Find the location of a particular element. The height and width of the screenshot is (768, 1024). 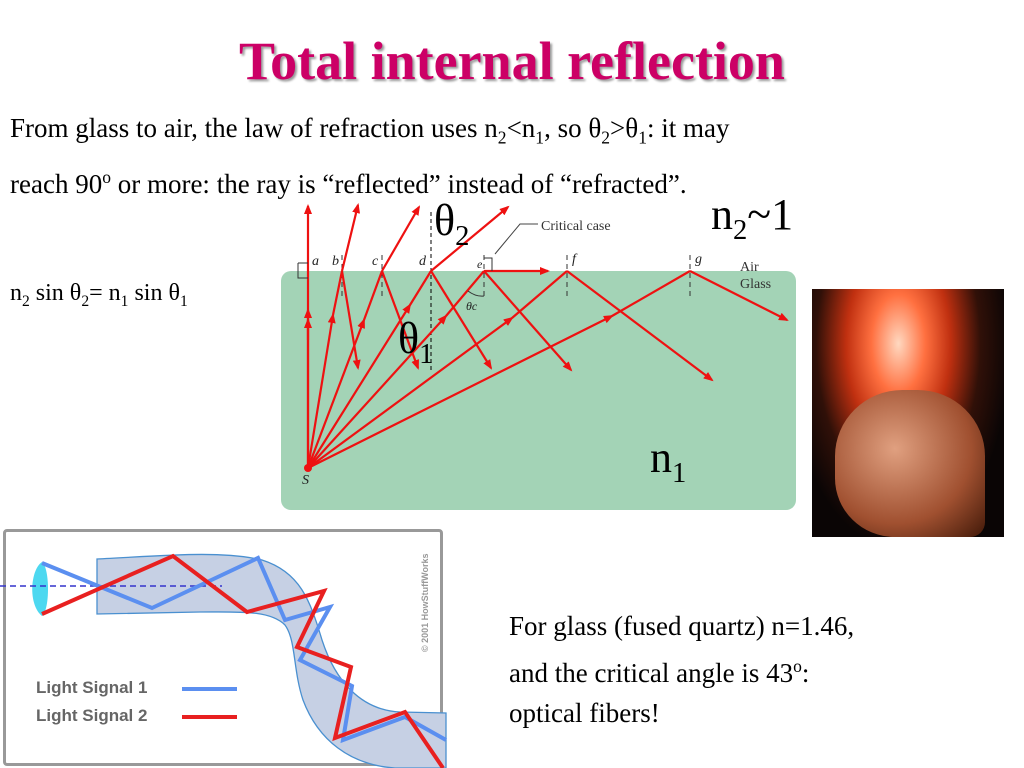

legend-signal-2: Light Signal 2 is located at coordinates (92, 715).